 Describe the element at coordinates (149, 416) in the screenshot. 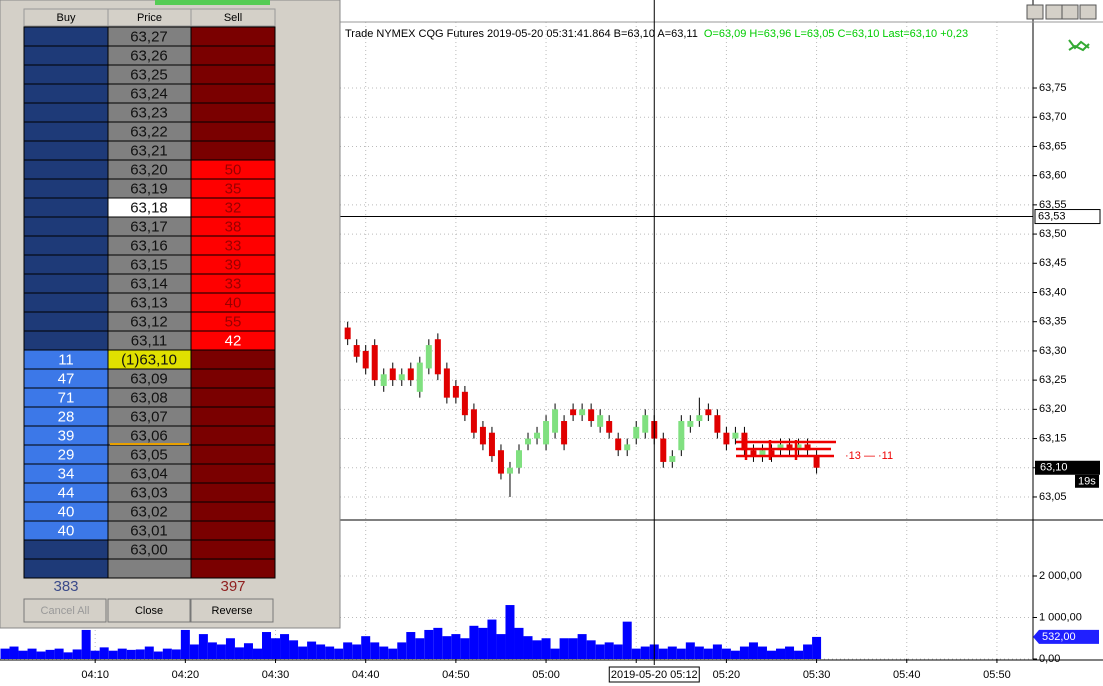

I see `price-label: 63,07` at that location.